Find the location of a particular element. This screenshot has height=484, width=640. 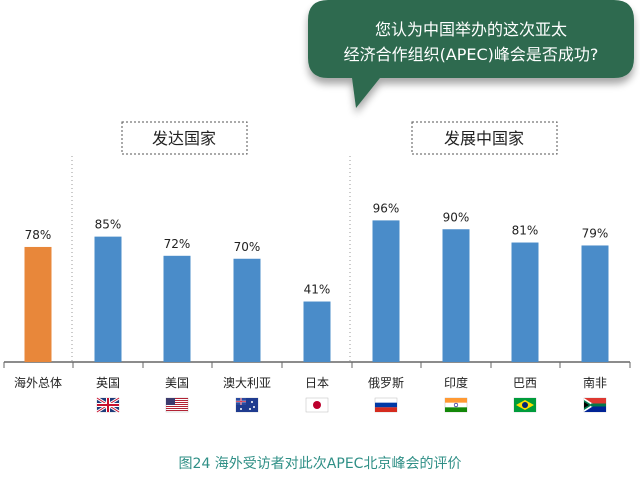

category-label-4: 日本 is located at coordinates (317, 383).